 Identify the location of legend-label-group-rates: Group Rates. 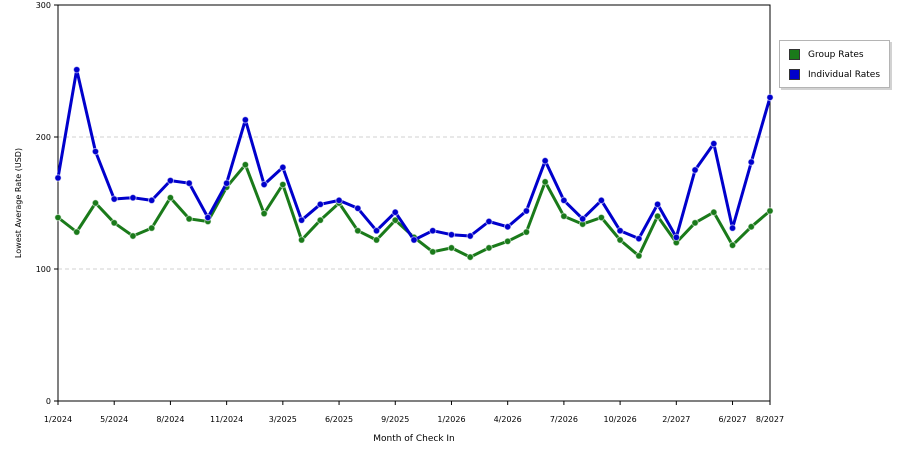
(836, 54).